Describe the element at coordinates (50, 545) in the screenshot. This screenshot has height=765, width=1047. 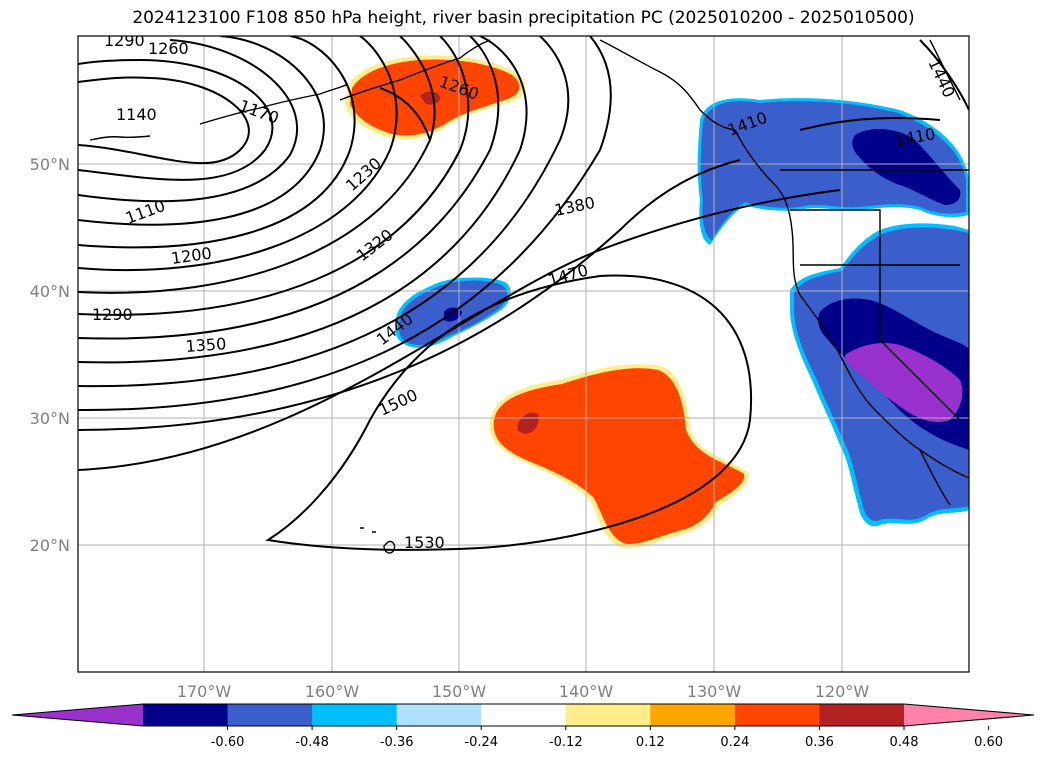
I see `lat-tick-label: 20°N` at that location.